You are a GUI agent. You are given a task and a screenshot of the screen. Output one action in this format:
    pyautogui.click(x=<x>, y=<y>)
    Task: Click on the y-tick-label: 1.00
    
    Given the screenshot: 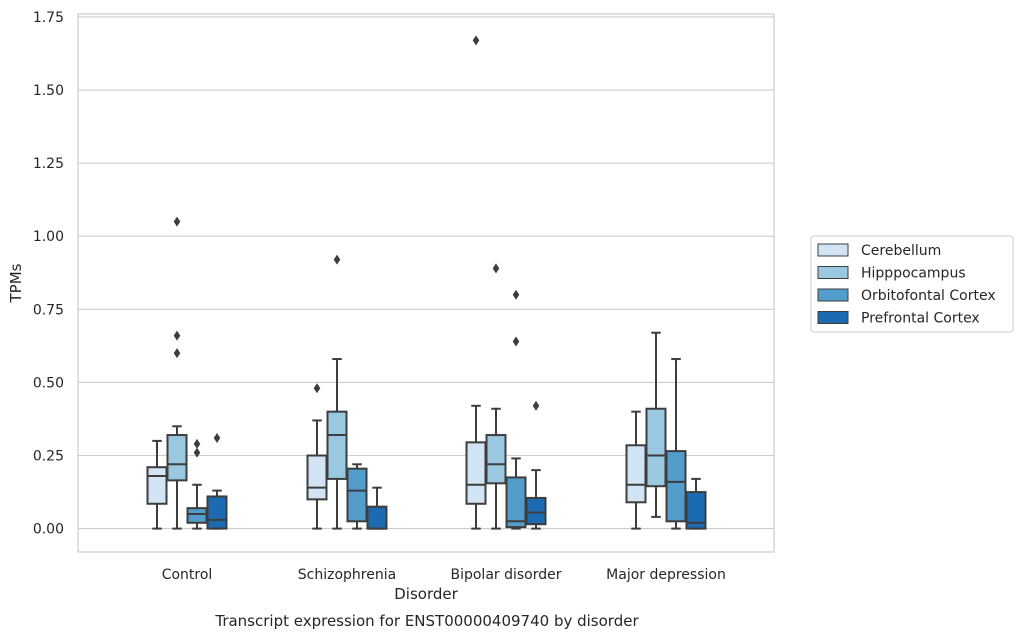 What is the action you would take?
    pyautogui.click(x=48, y=237)
    